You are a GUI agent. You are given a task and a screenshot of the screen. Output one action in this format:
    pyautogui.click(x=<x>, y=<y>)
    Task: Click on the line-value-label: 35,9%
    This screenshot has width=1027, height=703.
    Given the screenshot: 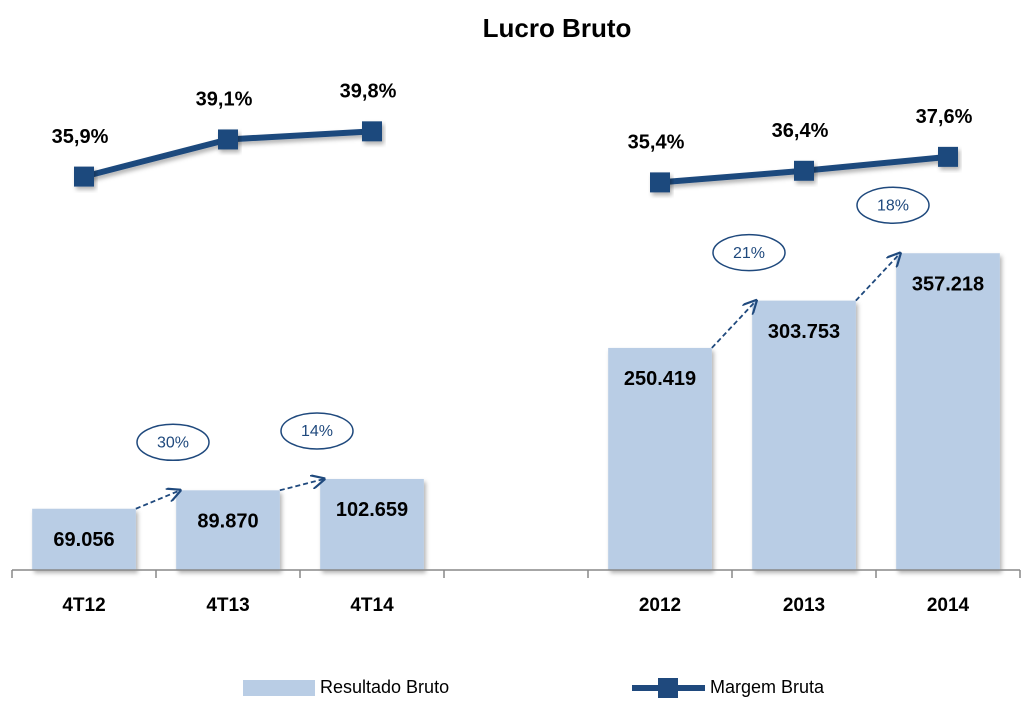 What is the action you would take?
    pyautogui.click(x=80, y=137)
    